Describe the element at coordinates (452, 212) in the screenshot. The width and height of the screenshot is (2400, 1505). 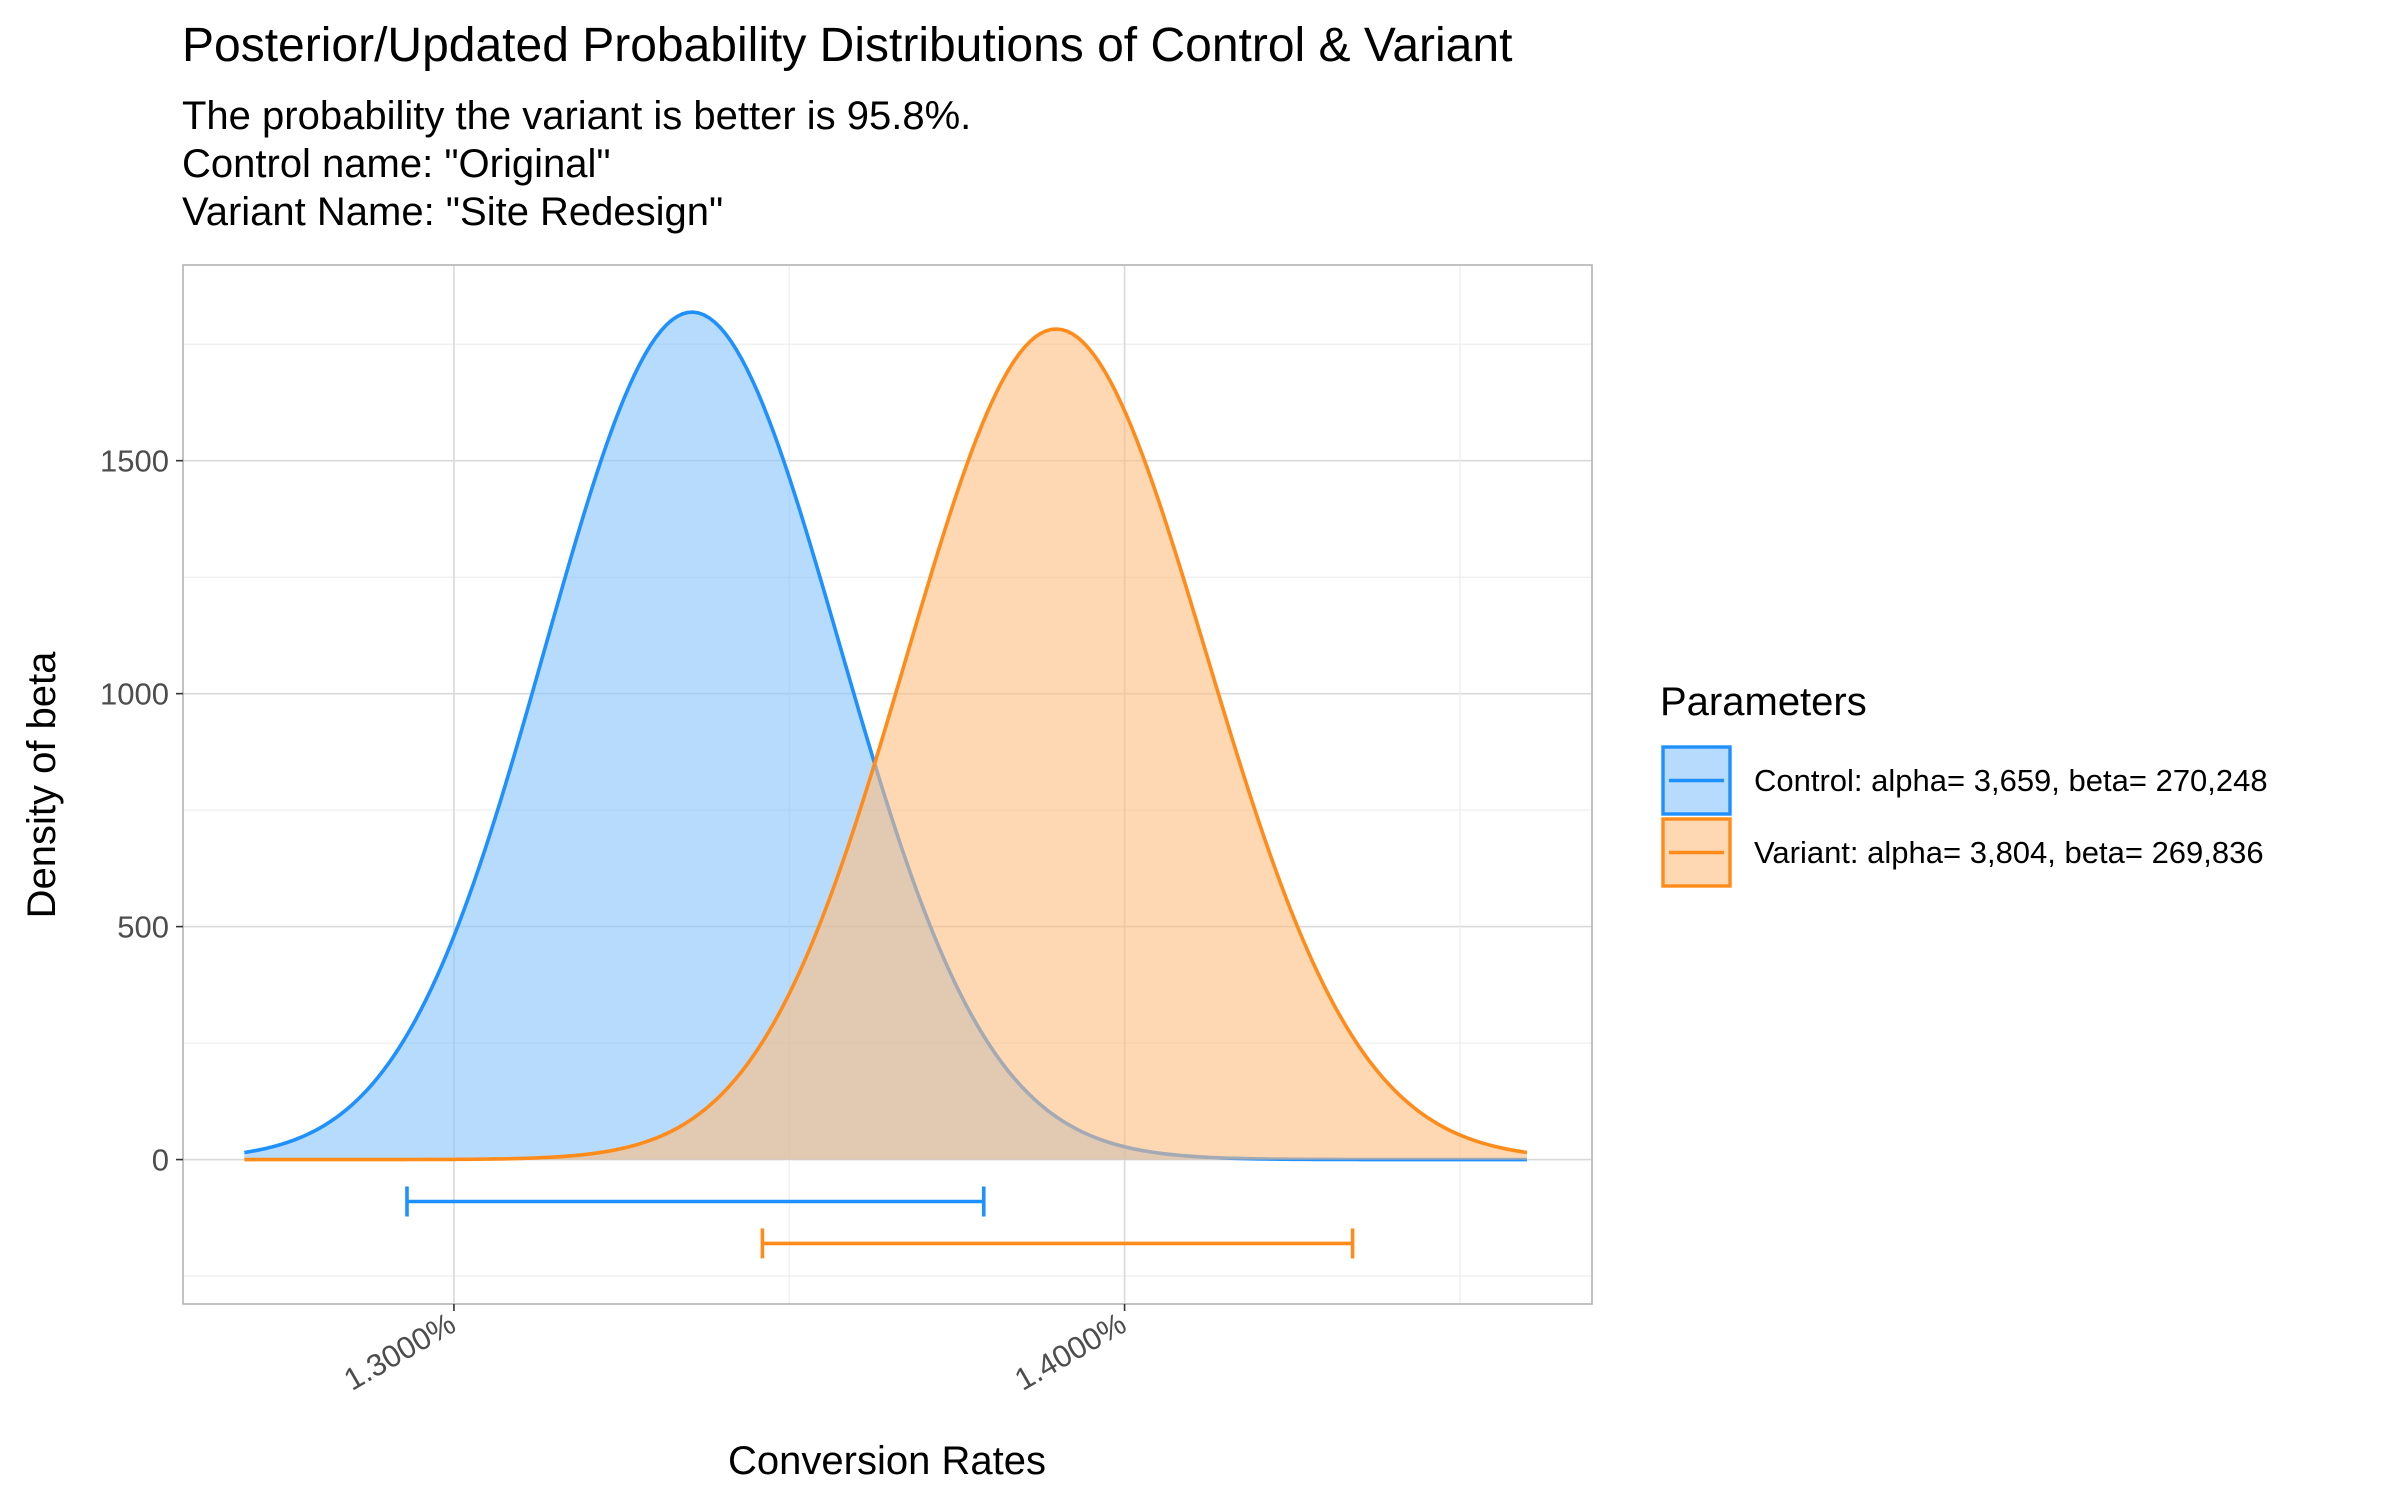
I see `chart-subtitle-line-3: Variant Name: "Site Redesign"` at that location.